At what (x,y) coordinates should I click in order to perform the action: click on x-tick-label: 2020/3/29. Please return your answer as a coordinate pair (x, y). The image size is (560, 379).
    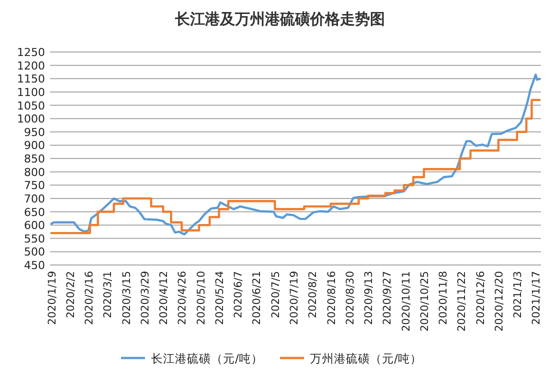
    Looking at the image, I should click on (145, 298).